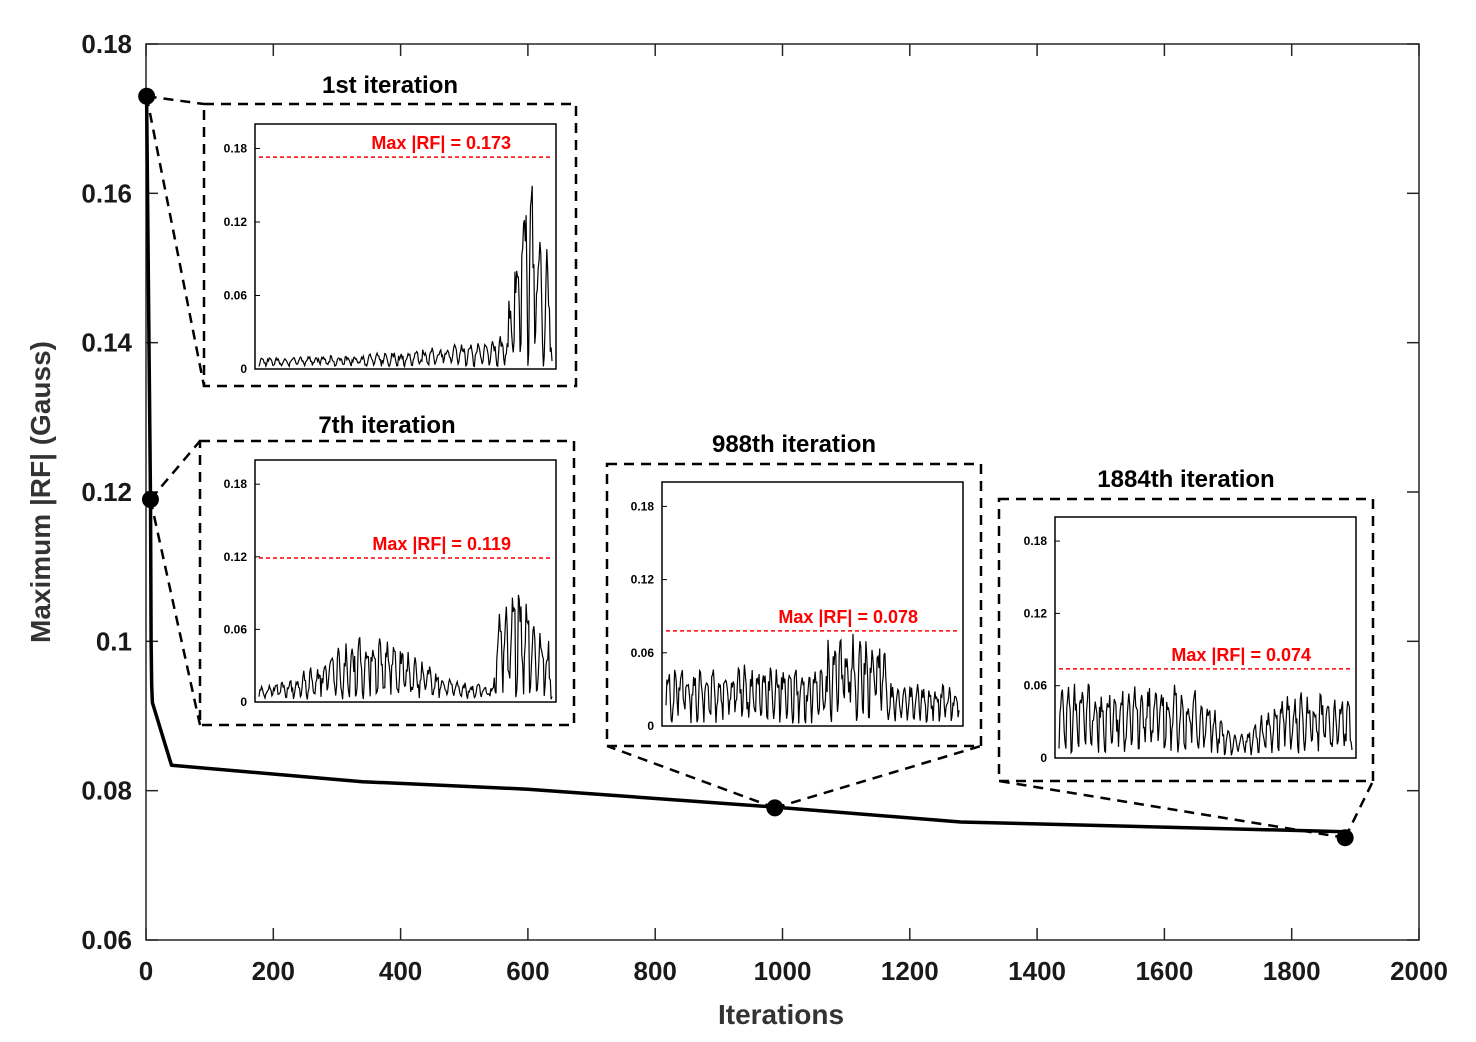  What do you see at coordinates (1241, 655) in the screenshot?
I see `inset-max-label: Max |RF| = 0.074` at bounding box center [1241, 655].